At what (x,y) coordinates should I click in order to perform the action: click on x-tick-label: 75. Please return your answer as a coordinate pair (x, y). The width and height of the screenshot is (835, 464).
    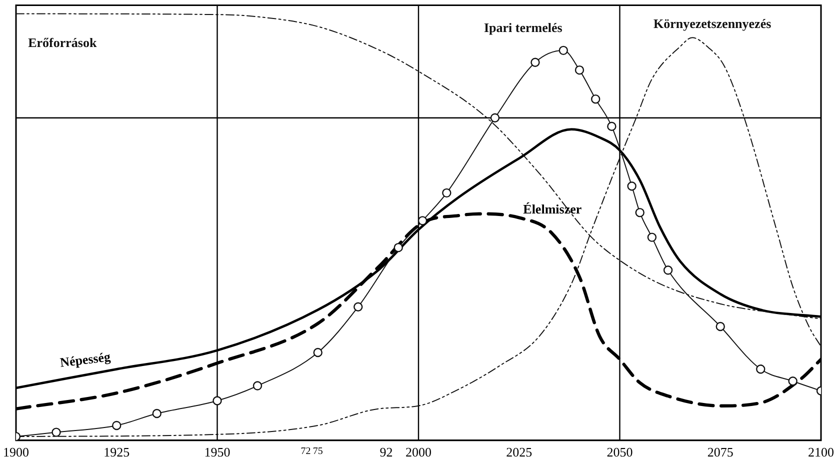
    Looking at the image, I should click on (317, 452).